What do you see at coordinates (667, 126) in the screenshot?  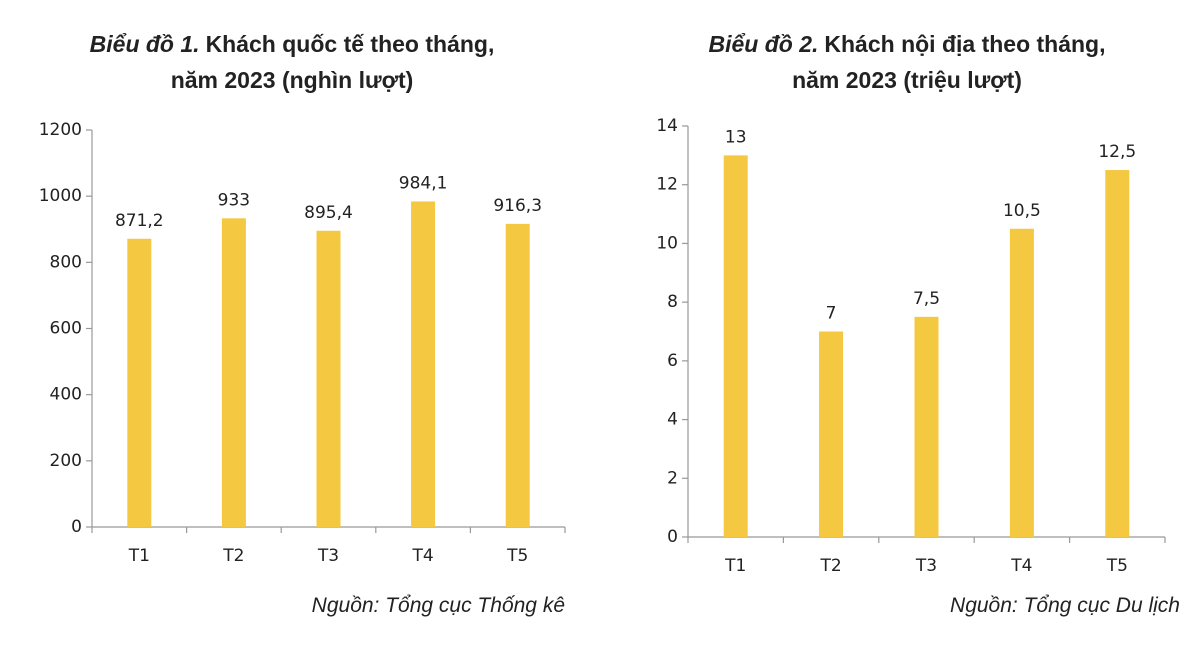 I see `y-tick-label: 14` at bounding box center [667, 126].